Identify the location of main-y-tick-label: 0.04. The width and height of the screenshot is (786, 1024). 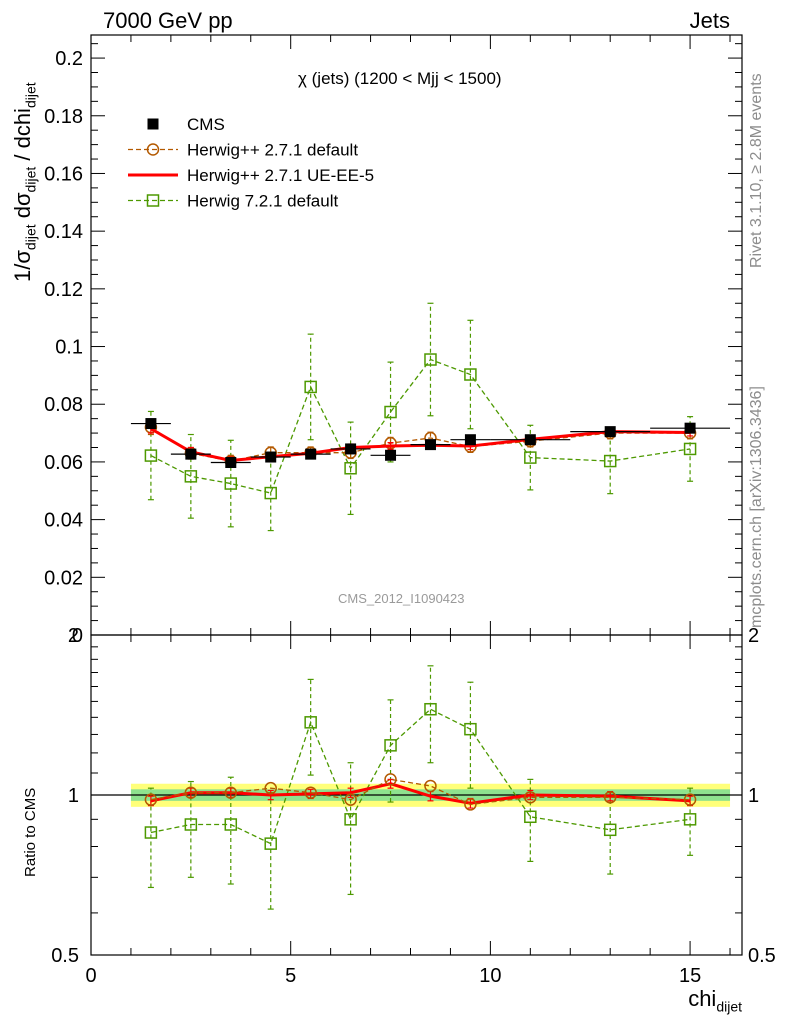
(63, 521).